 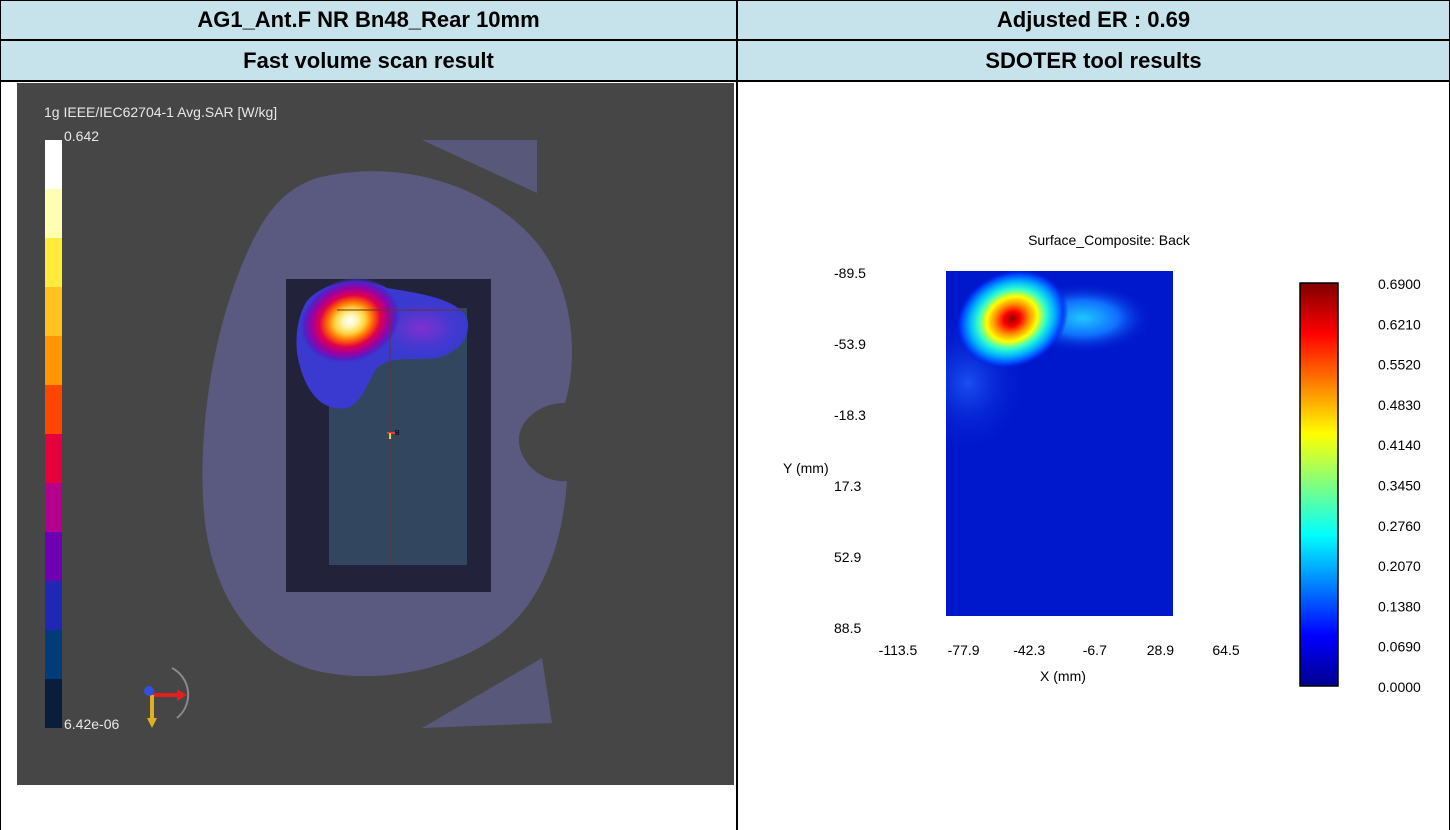 What do you see at coordinates (964, 650) in the screenshot?
I see `x-tick-label: -77.9` at bounding box center [964, 650].